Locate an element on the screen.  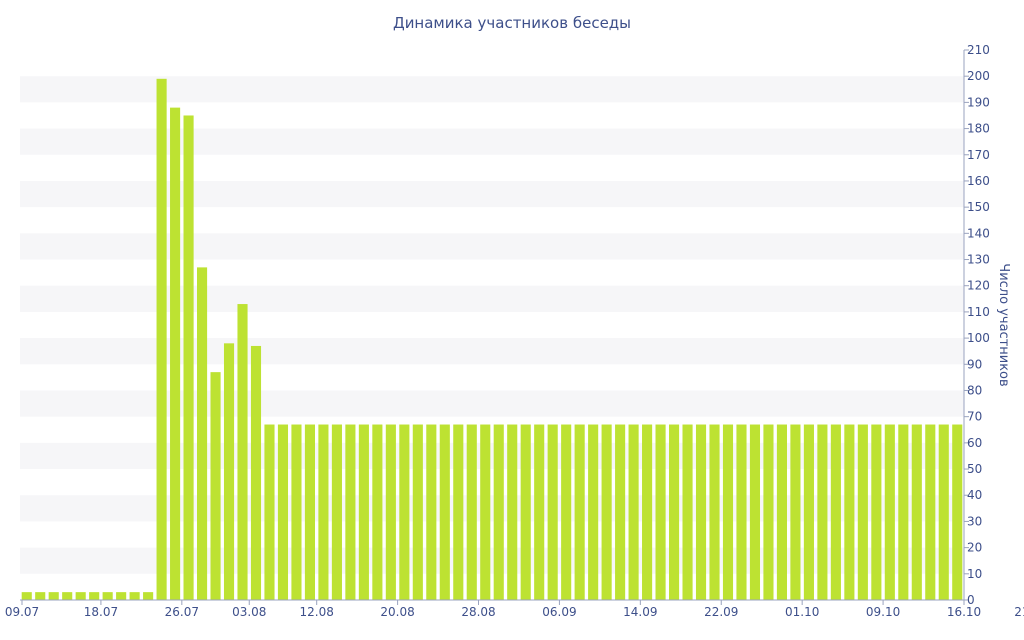
y-tick-label: 210 is located at coordinates (978, 50).